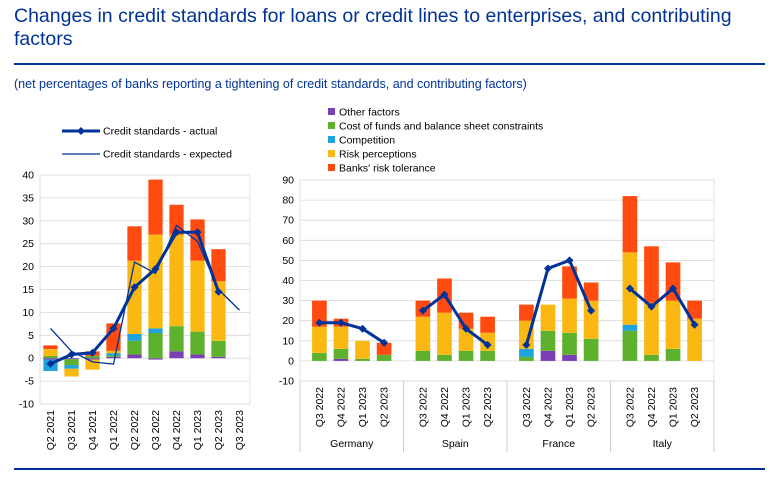 The height and width of the screenshot is (479, 779). What do you see at coordinates (558, 444) in the screenshot?
I see `country-label: France` at bounding box center [558, 444].